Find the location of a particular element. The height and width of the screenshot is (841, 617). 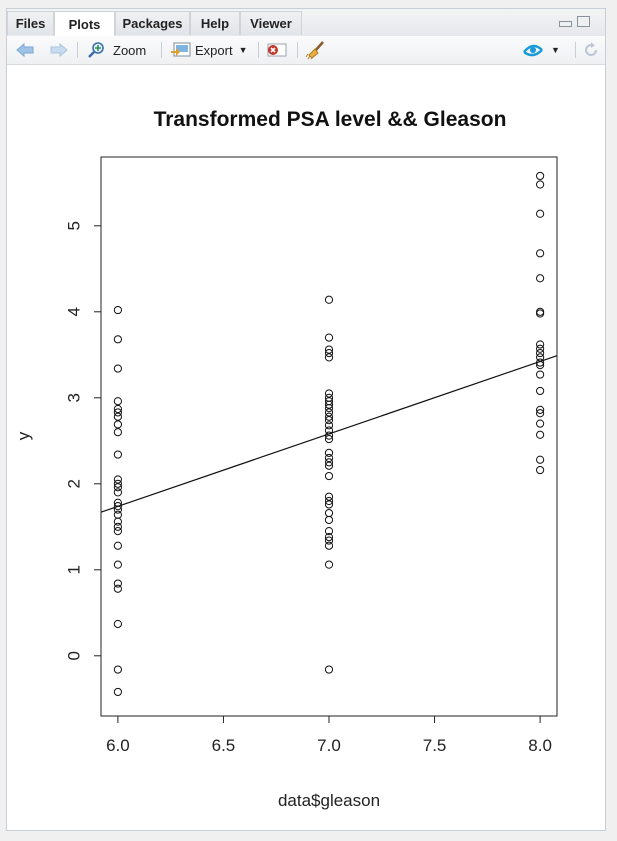

zoom-label: Zoom is located at coordinates (130, 50).